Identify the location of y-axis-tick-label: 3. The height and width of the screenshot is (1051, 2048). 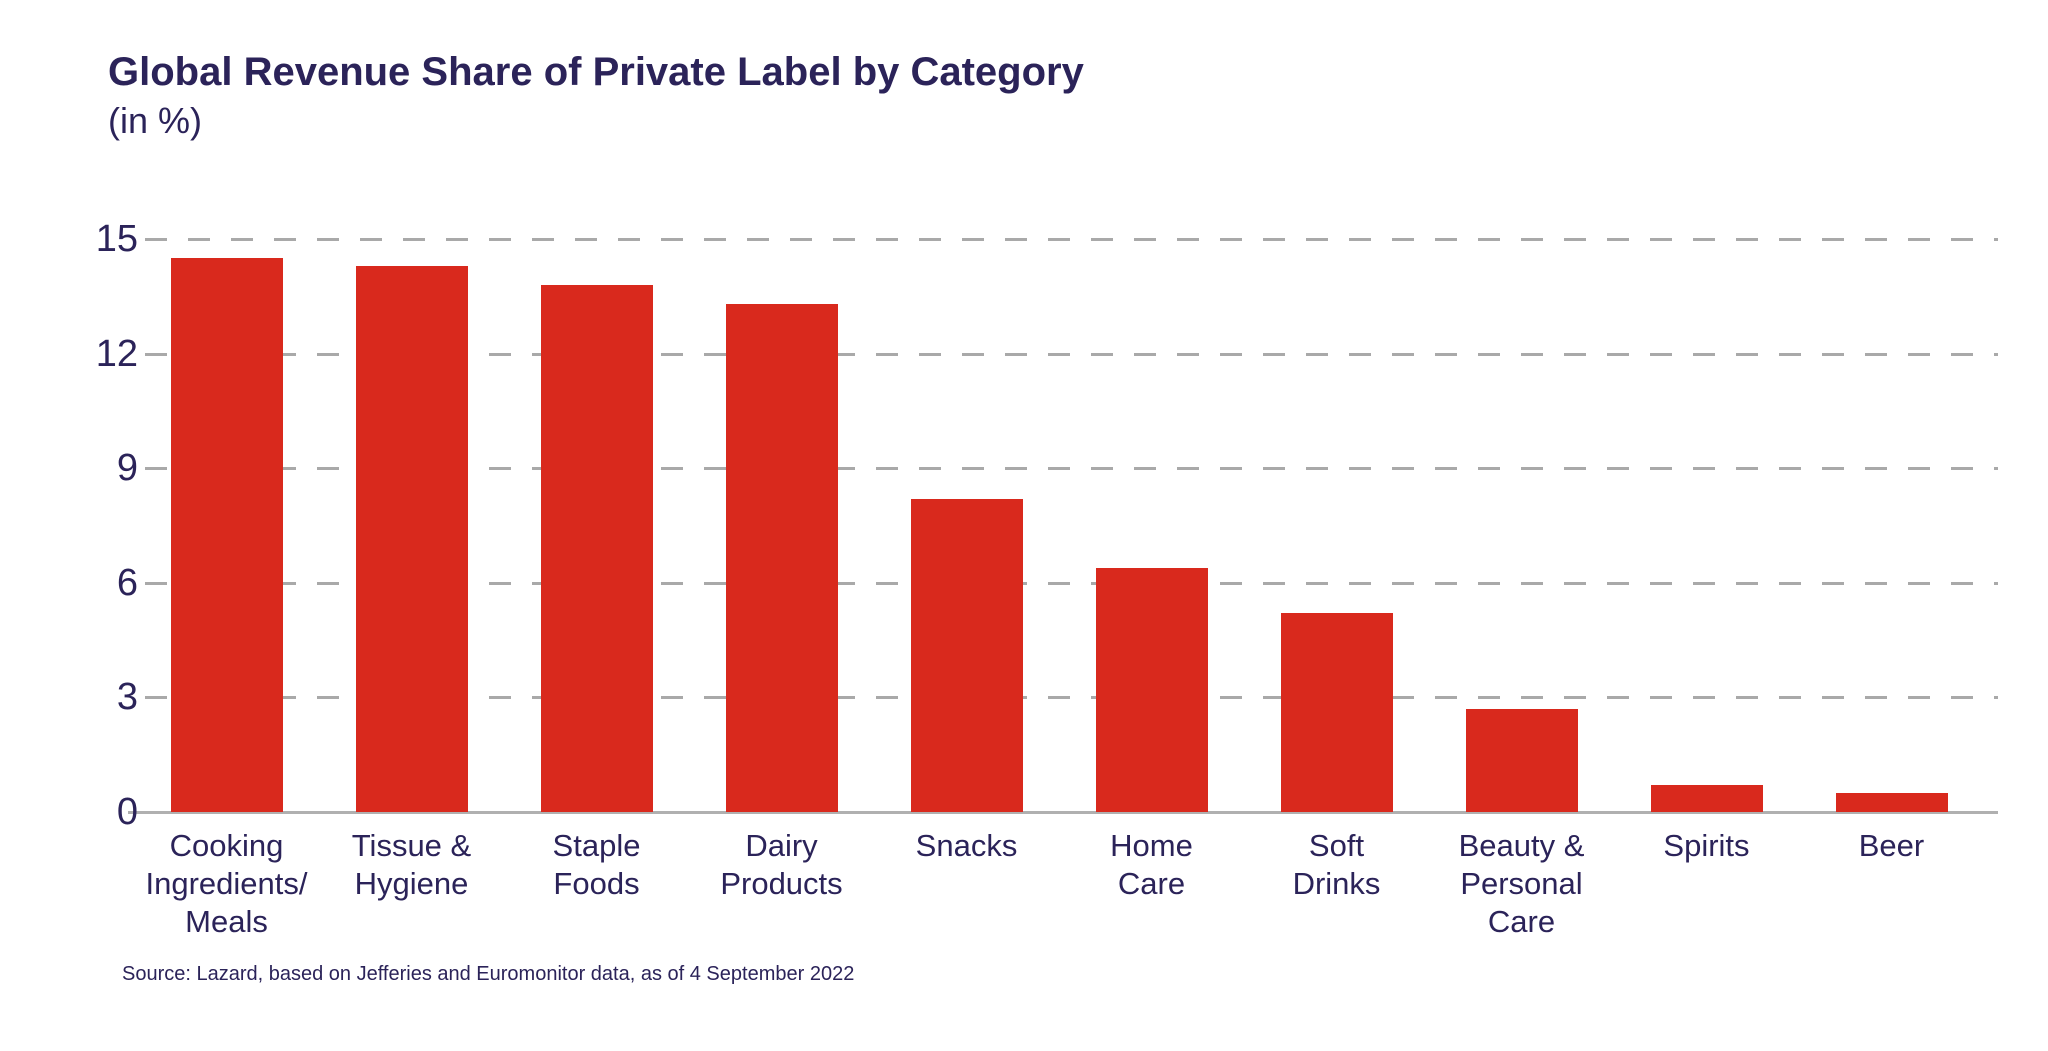
(127, 697).